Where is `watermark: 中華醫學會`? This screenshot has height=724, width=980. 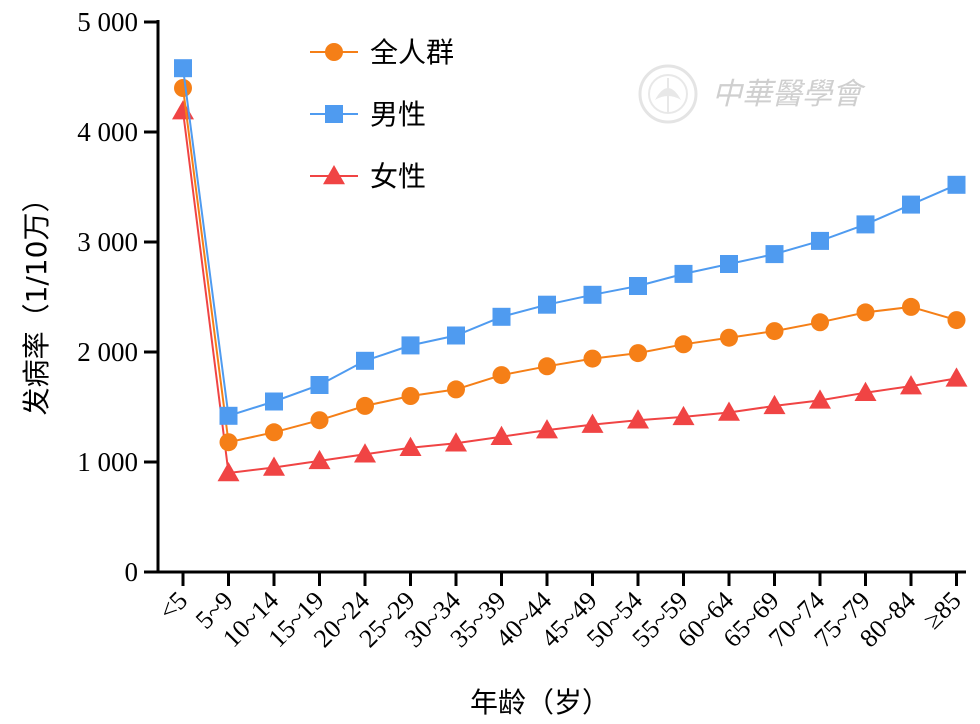
watermark: 中華醫學會 is located at coordinates (752, 94).